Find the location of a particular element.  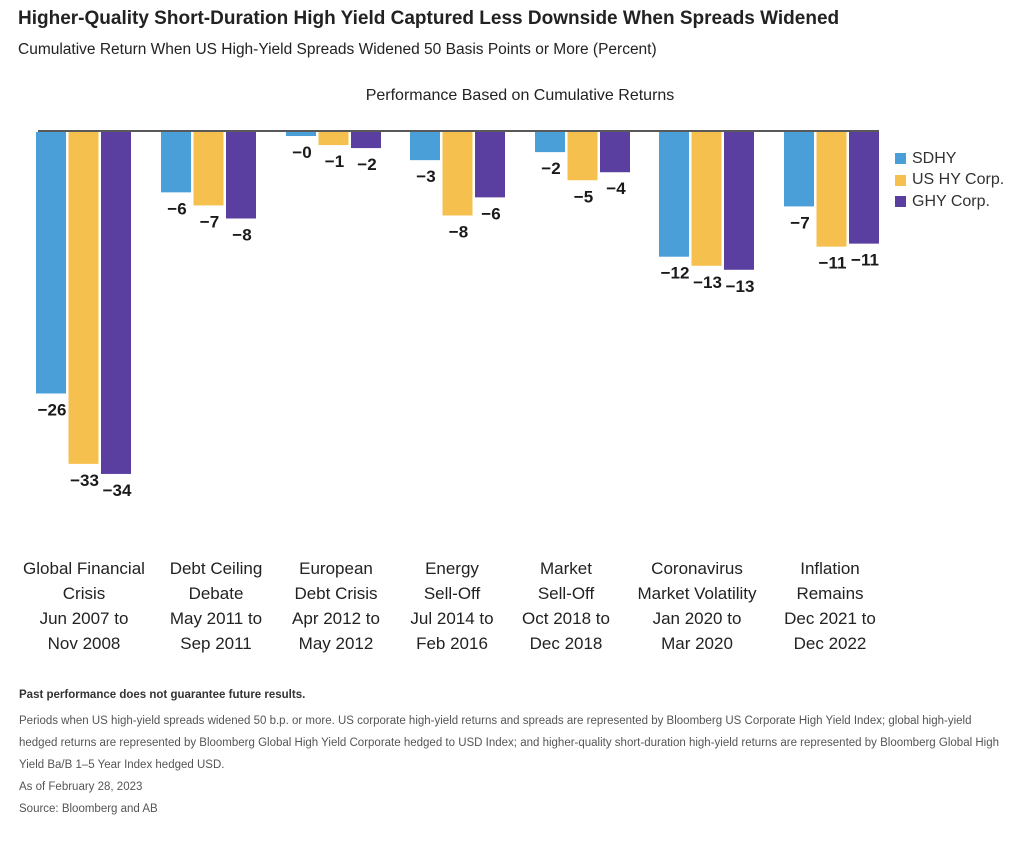

bar-sdhy-energy-sell-off is located at coordinates (425, 146).